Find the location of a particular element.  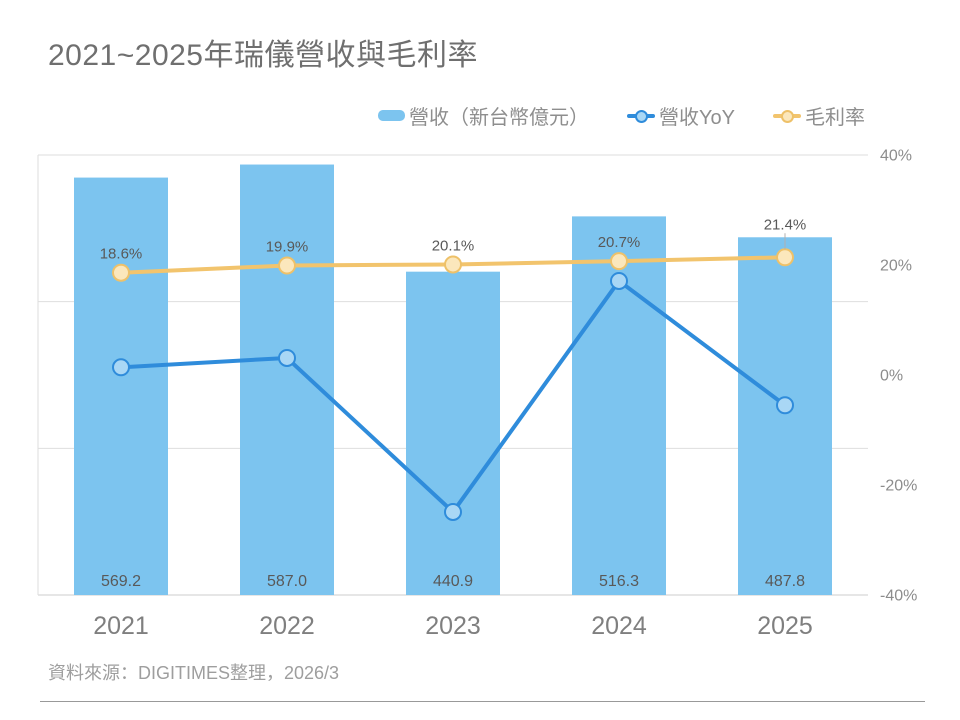

margin-labels: 18.6% 19.9% 20.1% 20.7% 21.4% is located at coordinates (453, 239).